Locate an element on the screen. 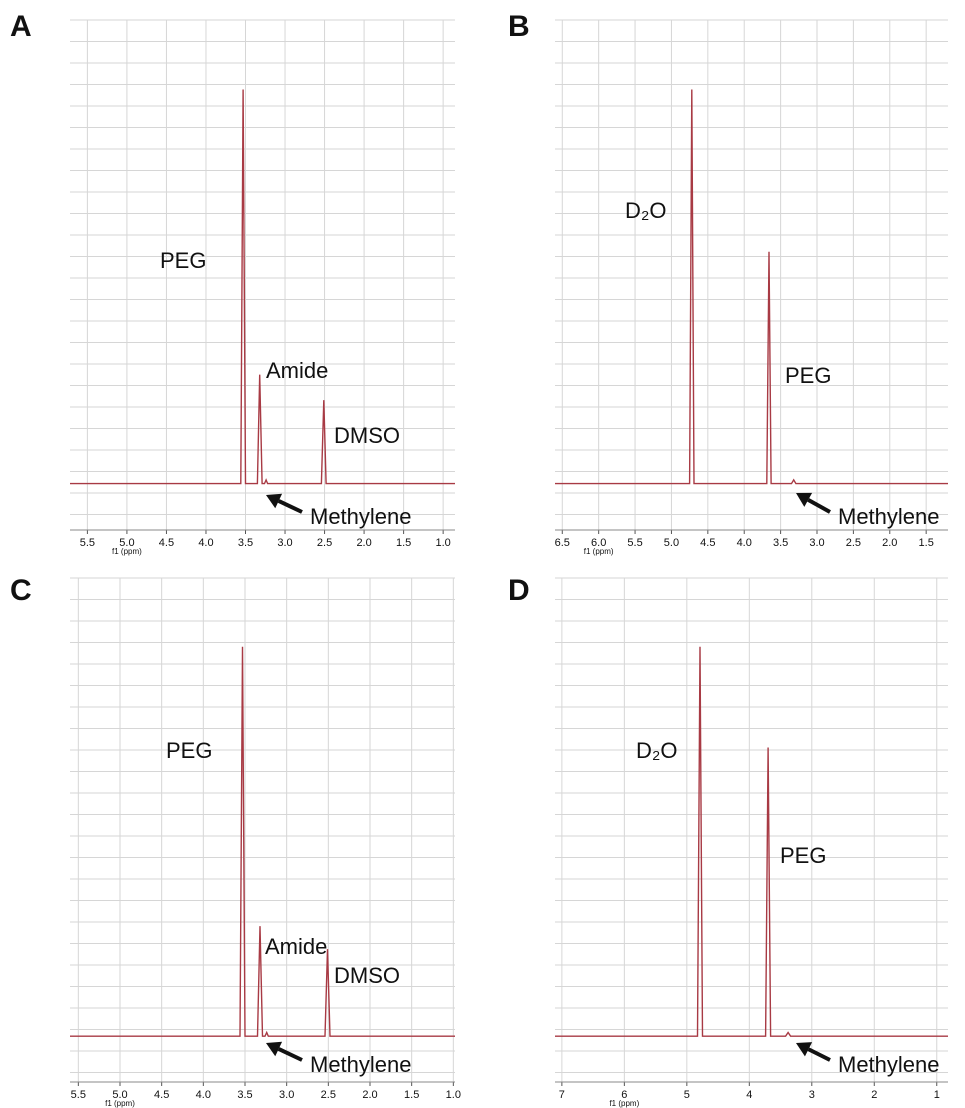  x-tick-label: 1 is located at coordinates (937, 1095).